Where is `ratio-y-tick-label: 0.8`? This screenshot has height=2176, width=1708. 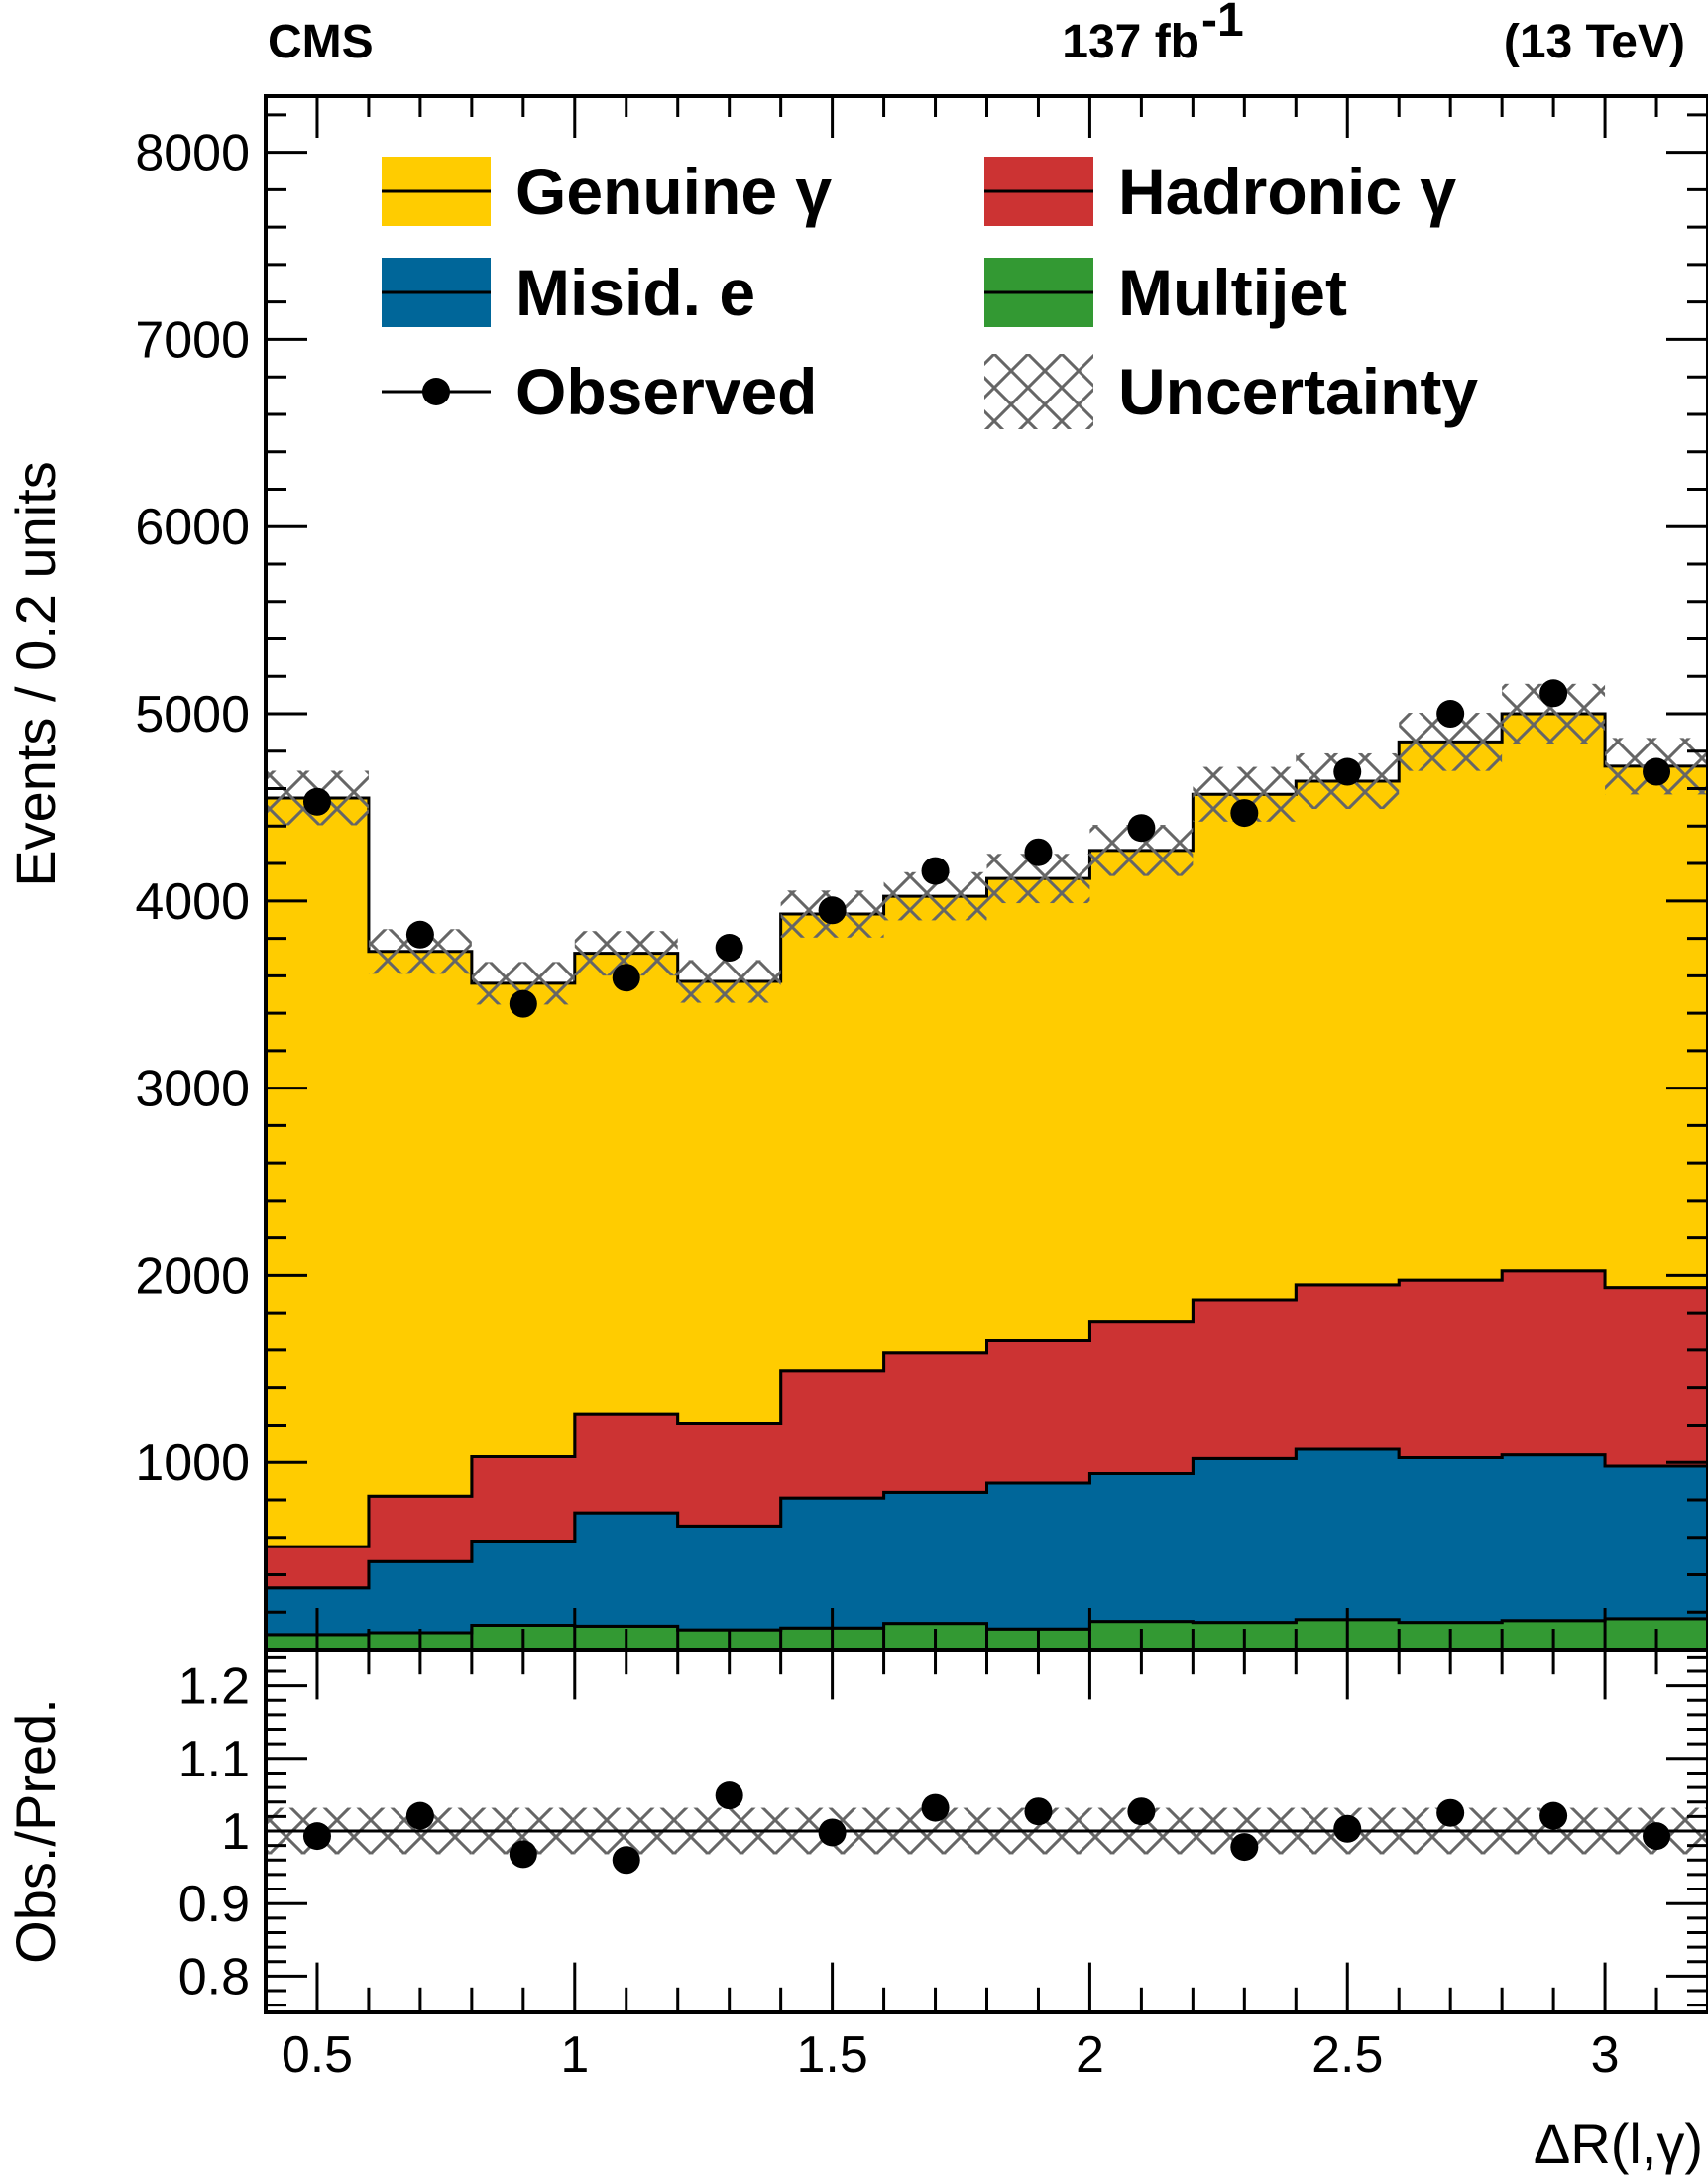
ratio-y-tick-label: 0.8 is located at coordinates (214, 1976).